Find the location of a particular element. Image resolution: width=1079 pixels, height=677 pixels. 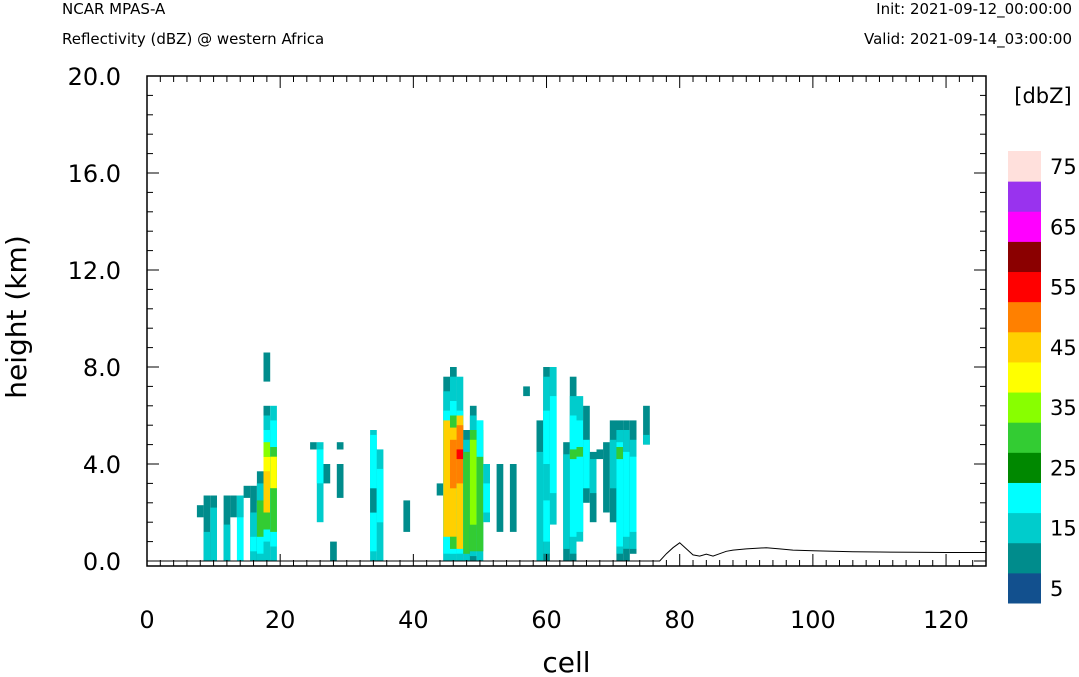

colorbar is located at coordinates (1024, 377).